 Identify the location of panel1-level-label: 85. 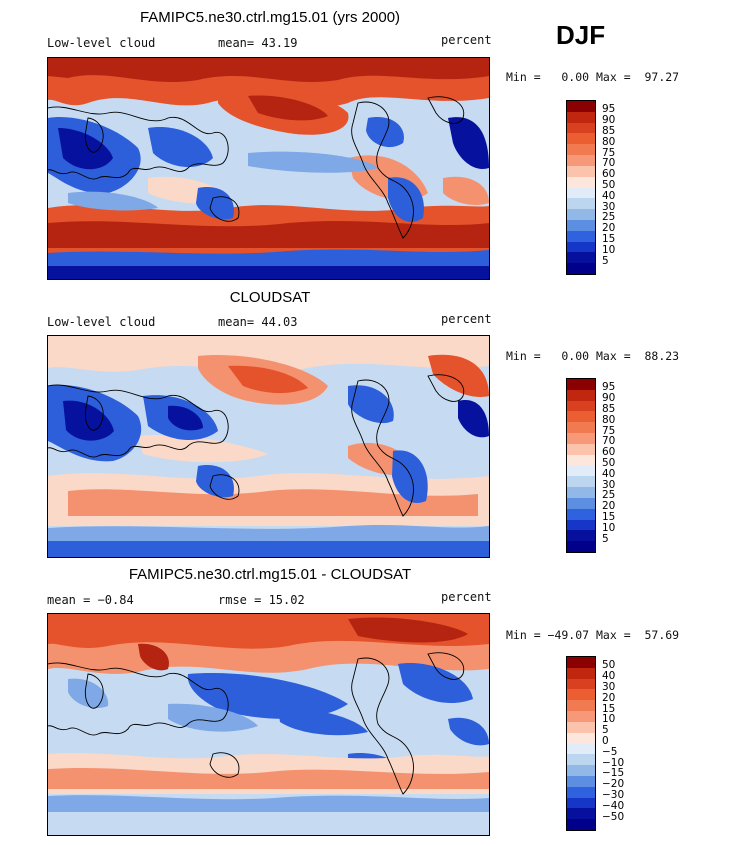
(609, 131).